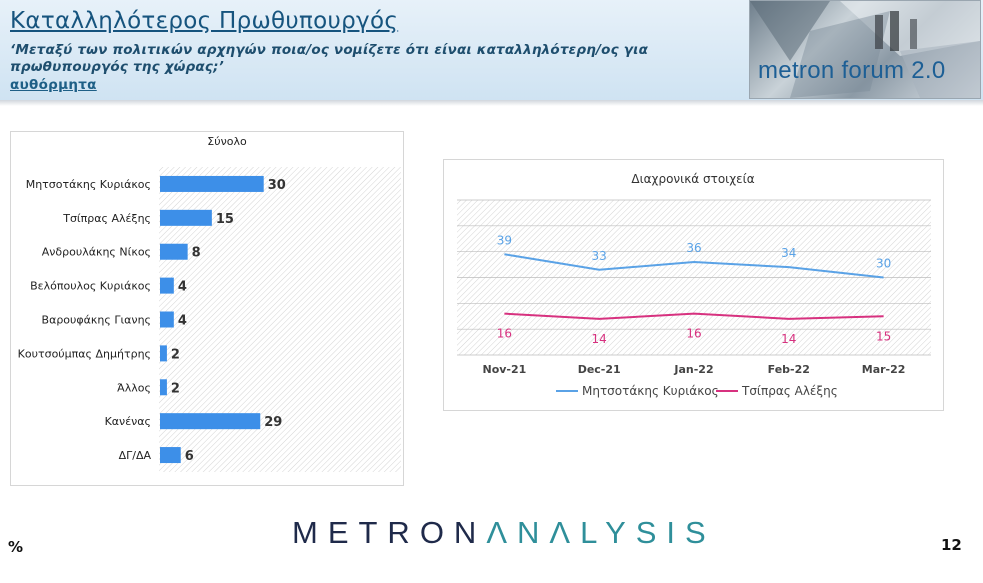 This screenshot has height=583, width=983. I want to click on header-shadow, so click(491, 103).